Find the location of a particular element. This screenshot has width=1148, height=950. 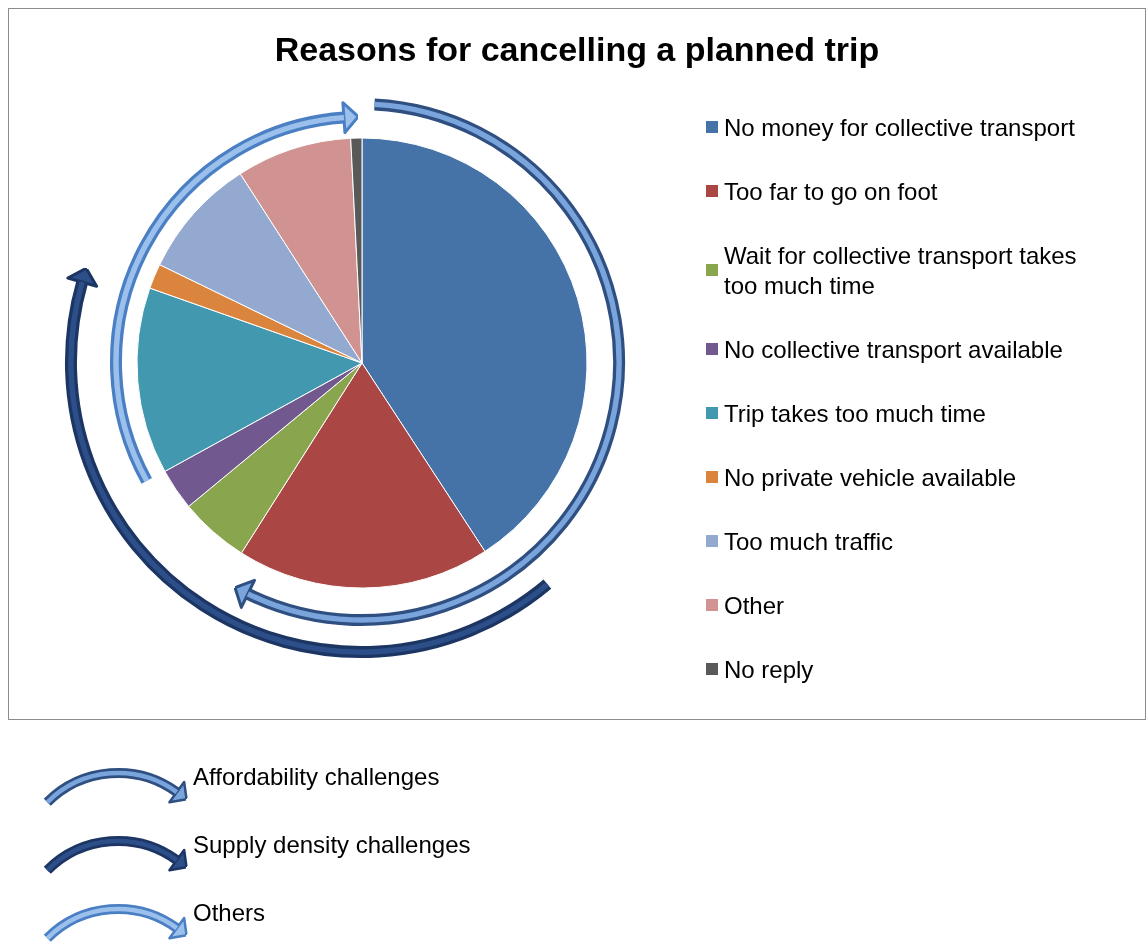

legend-label: Too much traffic is located at coordinates (808, 541).